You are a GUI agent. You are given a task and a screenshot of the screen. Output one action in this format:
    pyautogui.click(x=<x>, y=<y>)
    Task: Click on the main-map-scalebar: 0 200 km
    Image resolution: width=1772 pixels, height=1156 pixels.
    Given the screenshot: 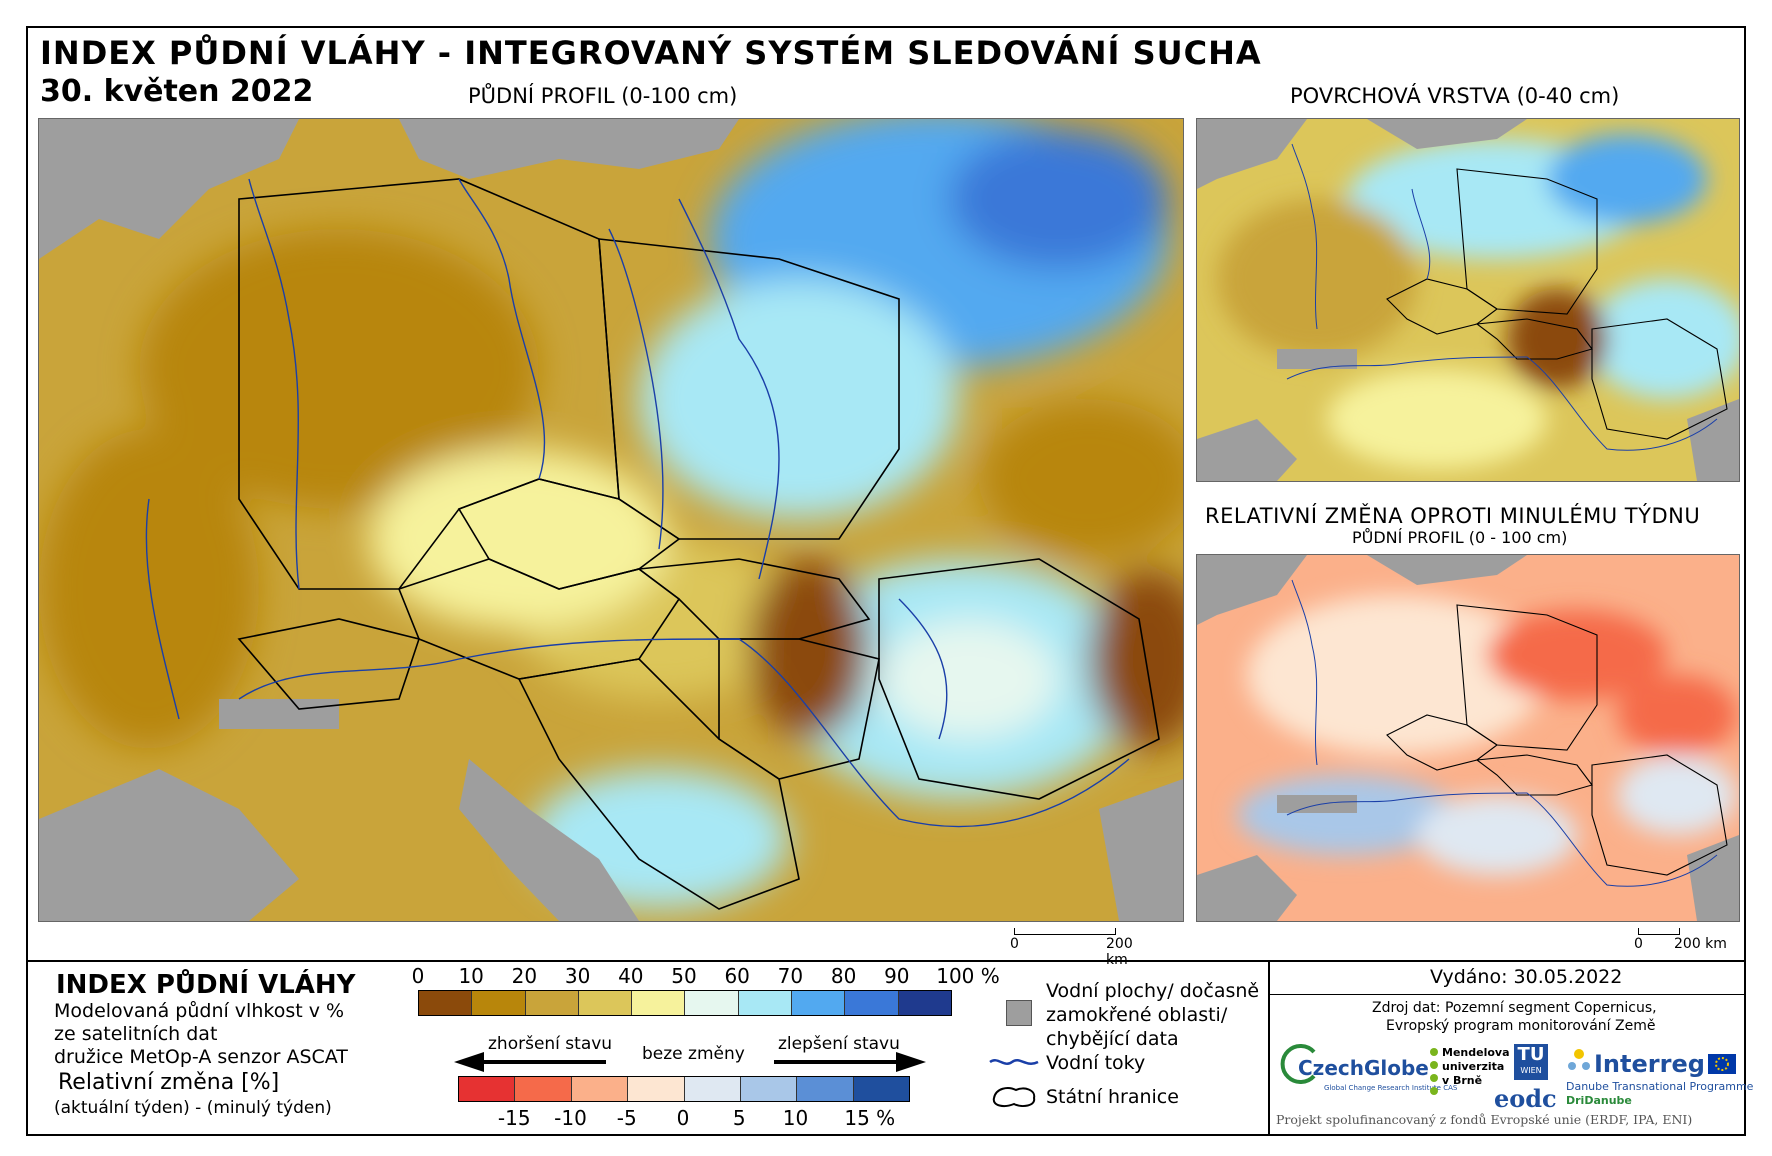 What is the action you would take?
    pyautogui.click(x=1075, y=946)
    